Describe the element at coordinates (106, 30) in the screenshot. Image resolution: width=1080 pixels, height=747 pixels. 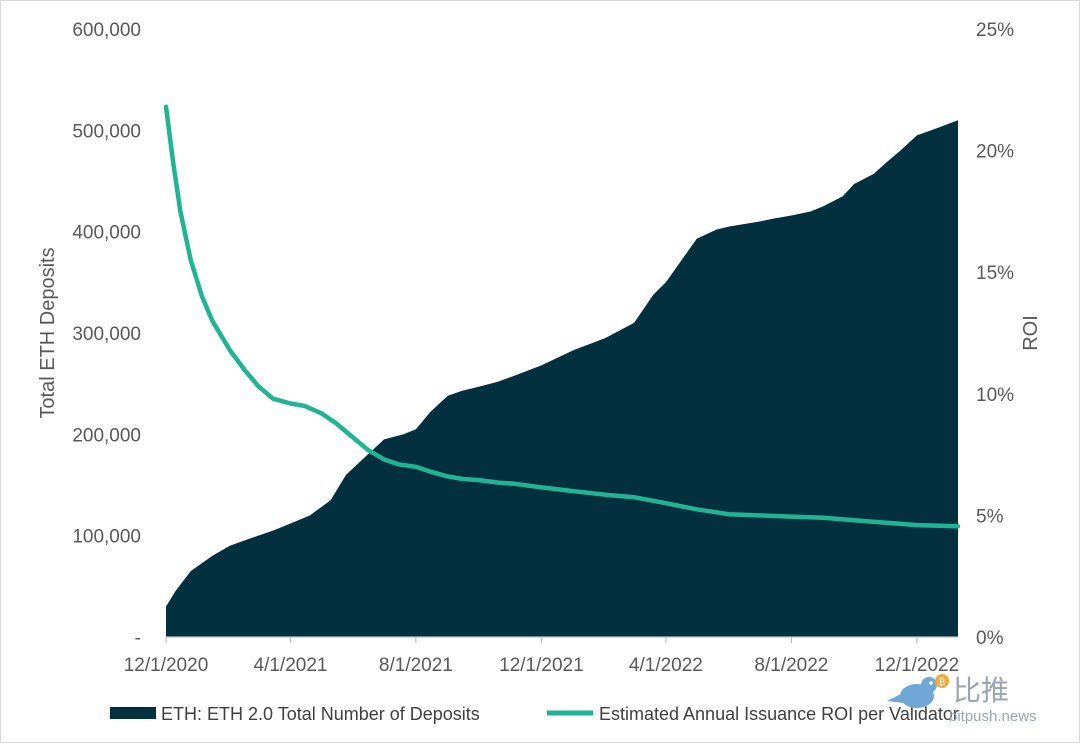
I see `left-tick-label: 600,000` at that location.